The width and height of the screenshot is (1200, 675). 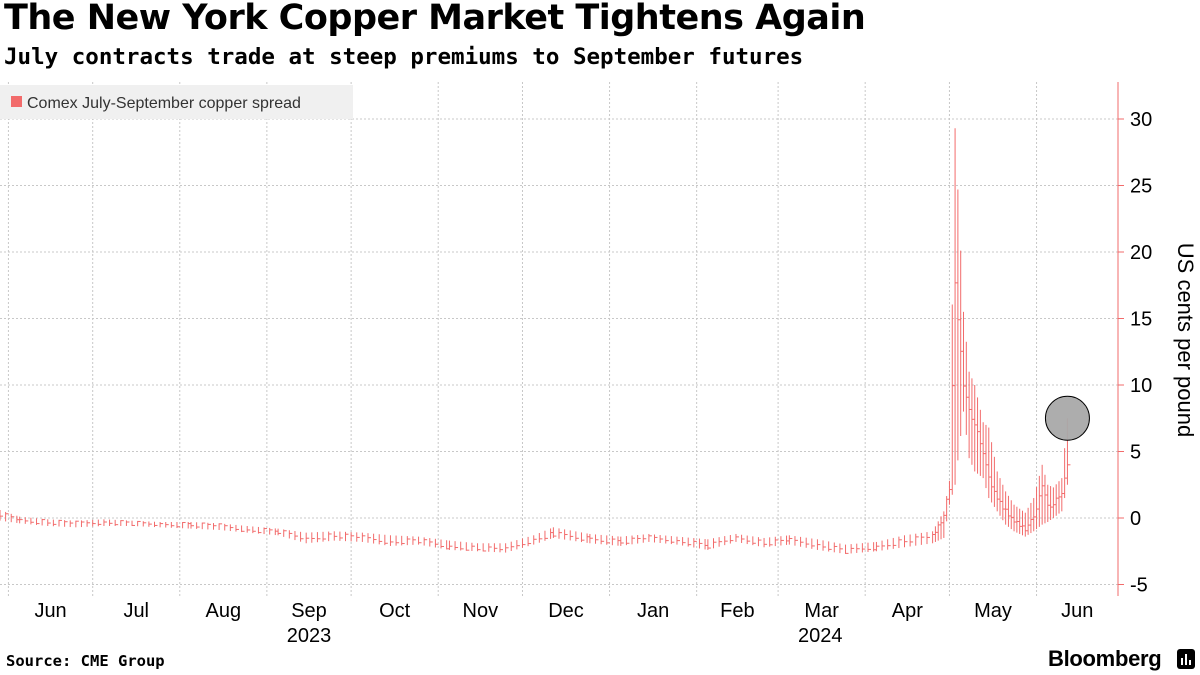 I want to click on y-tick-label: 20, so click(x=1141, y=253).